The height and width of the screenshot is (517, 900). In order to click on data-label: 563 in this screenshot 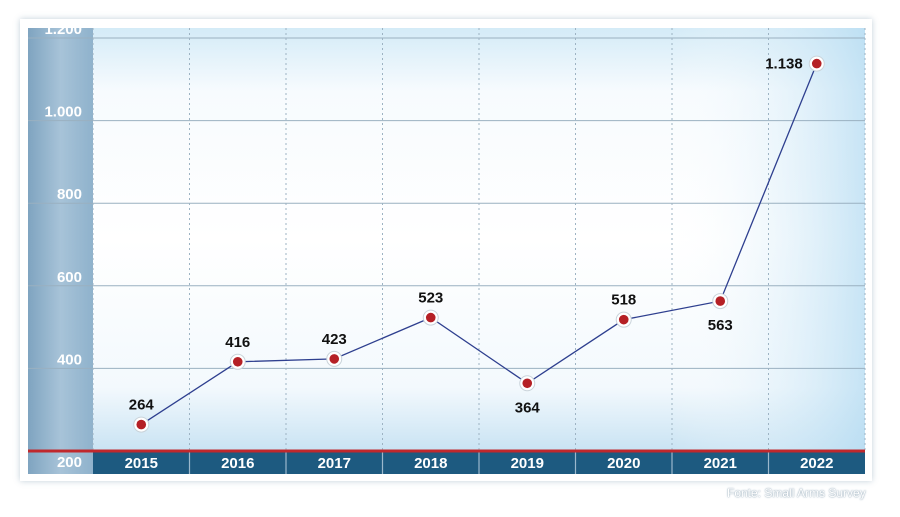, I will do `click(720, 325)`.